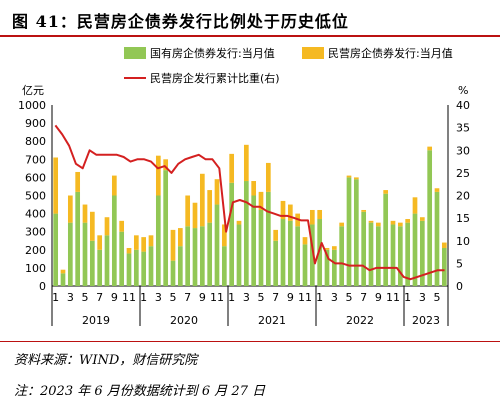  What do you see at coordinates (360, 320) in the screenshot?
I see `year-label: 2022` at bounding box center [360, 320].